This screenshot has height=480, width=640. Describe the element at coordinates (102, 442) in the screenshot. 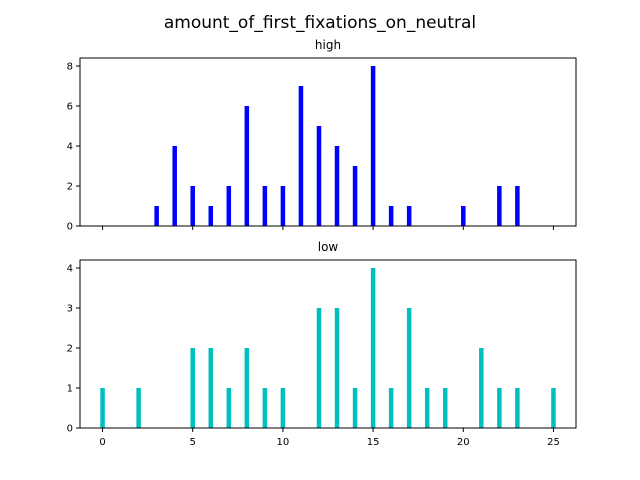

I see `x-tick-label-0: 0` at that location.